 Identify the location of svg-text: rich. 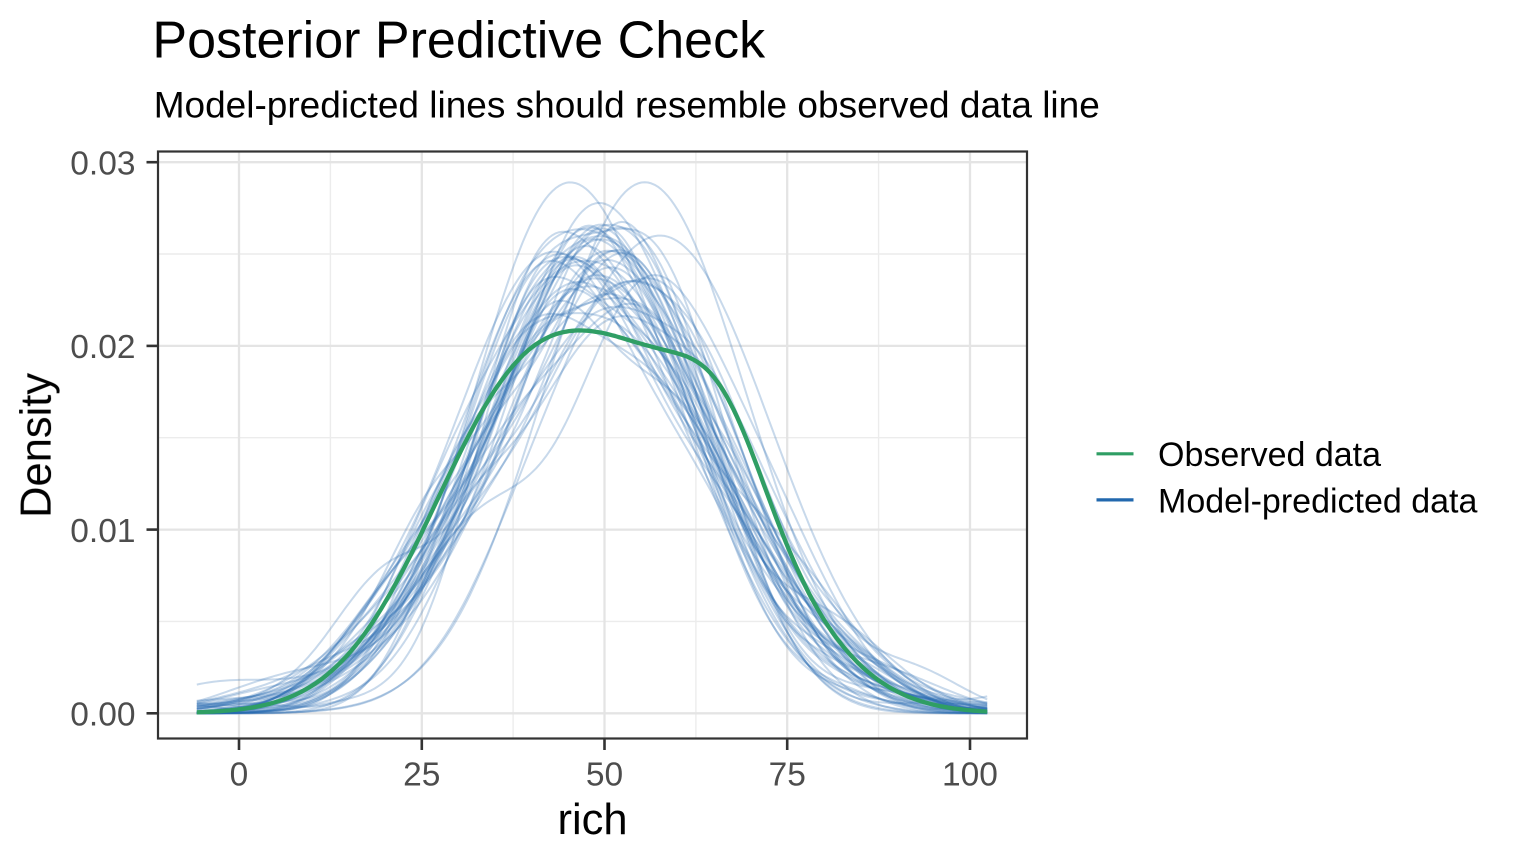
(592, 820).